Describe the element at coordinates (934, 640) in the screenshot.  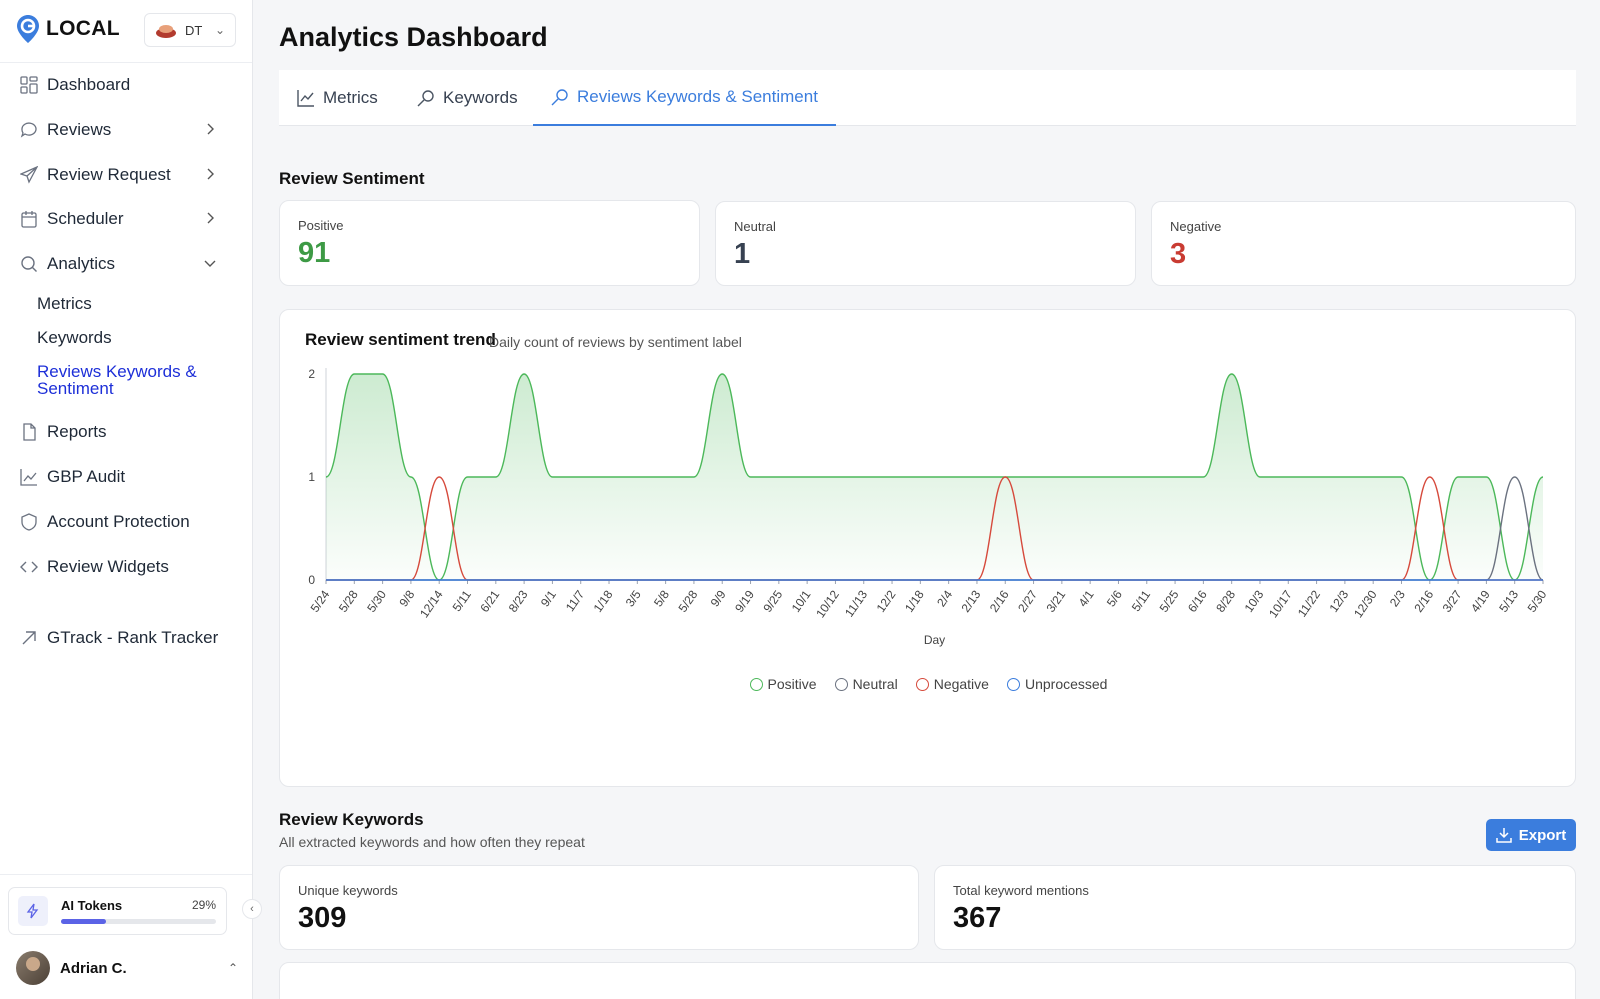
I see `x-axis-title: Day` at that location.